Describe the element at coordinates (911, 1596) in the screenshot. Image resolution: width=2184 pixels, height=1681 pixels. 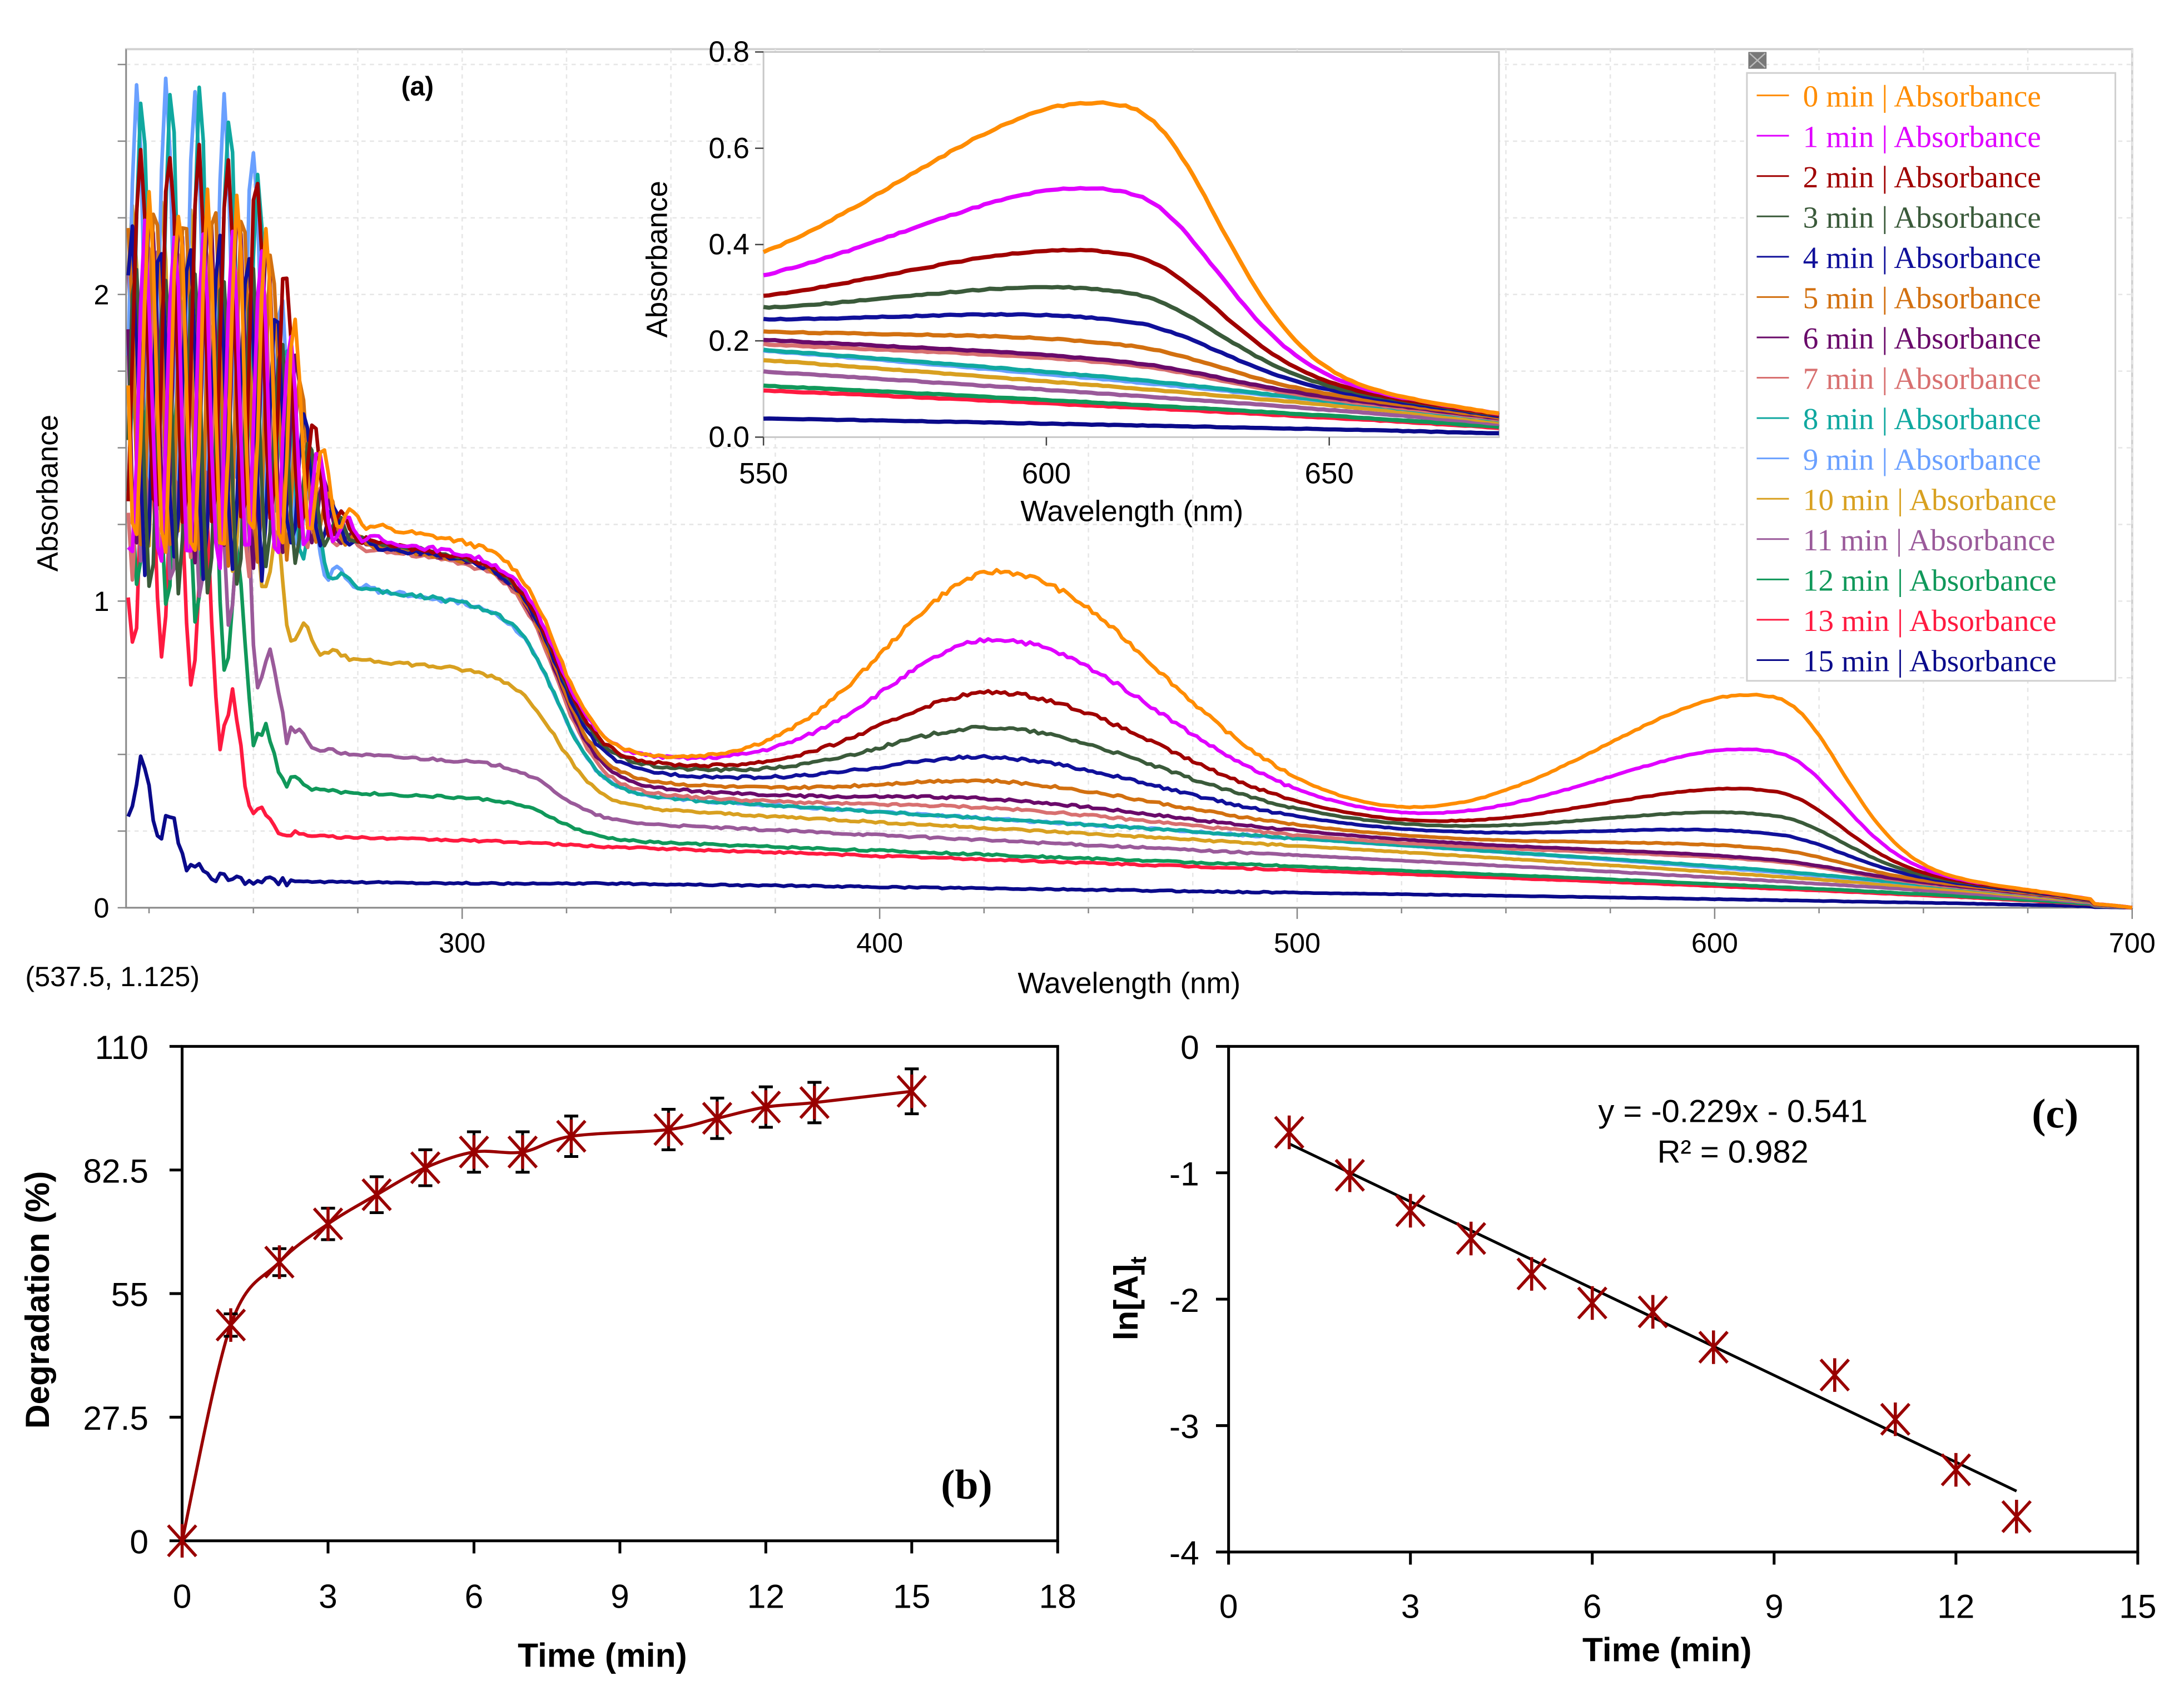
I see `x-tick-label-b: 15` at that location.